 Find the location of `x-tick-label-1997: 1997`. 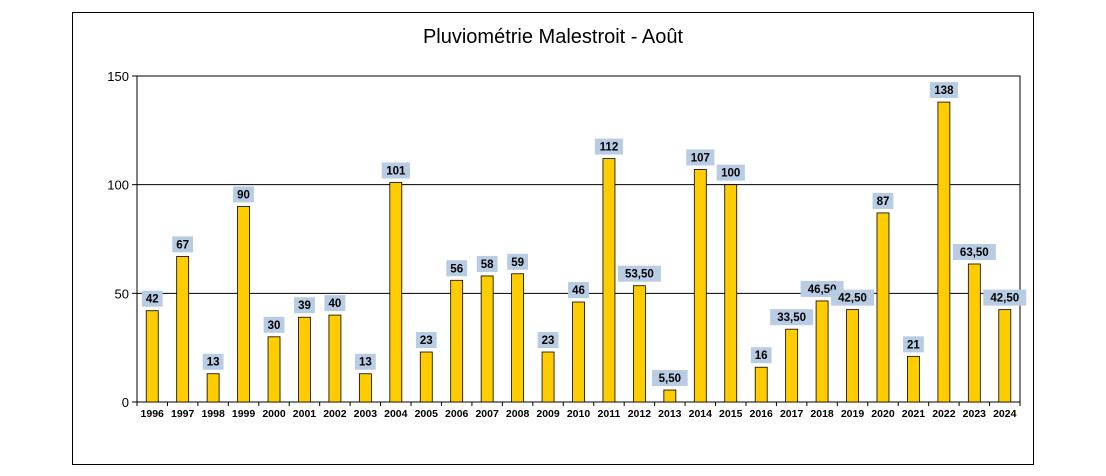

x-tick-label-1997: 1997 is located at coordinates (183, 414).